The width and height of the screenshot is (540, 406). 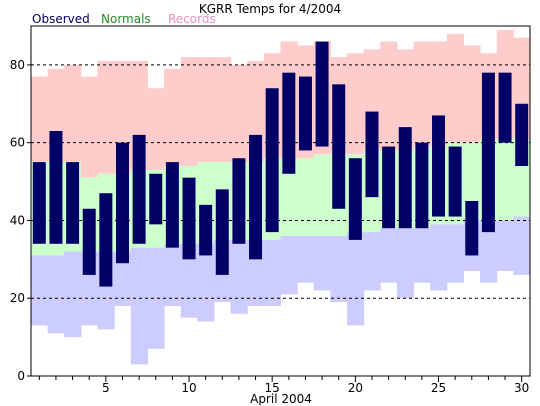 I want to click on x-axis-label: April 2004, so click(x=281, y=399).